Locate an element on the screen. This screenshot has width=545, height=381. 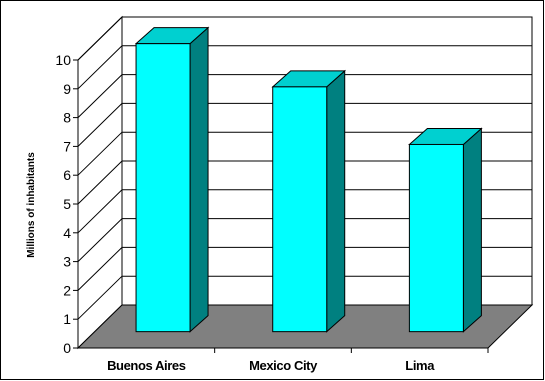
y-tick-label: 8 is located at coordinates (67, 118).